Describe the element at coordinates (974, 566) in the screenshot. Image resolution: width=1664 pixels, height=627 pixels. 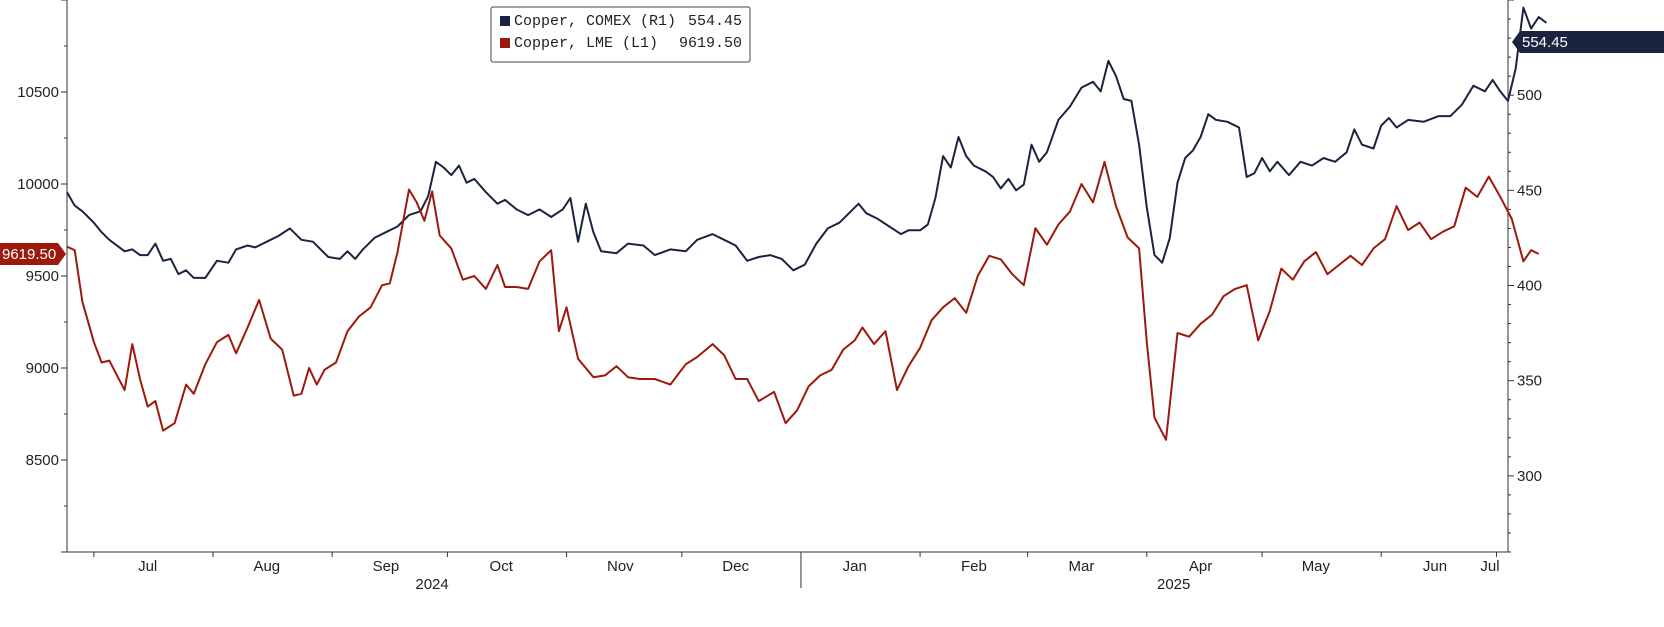
I see `month-tick-label: Feb` at that location.